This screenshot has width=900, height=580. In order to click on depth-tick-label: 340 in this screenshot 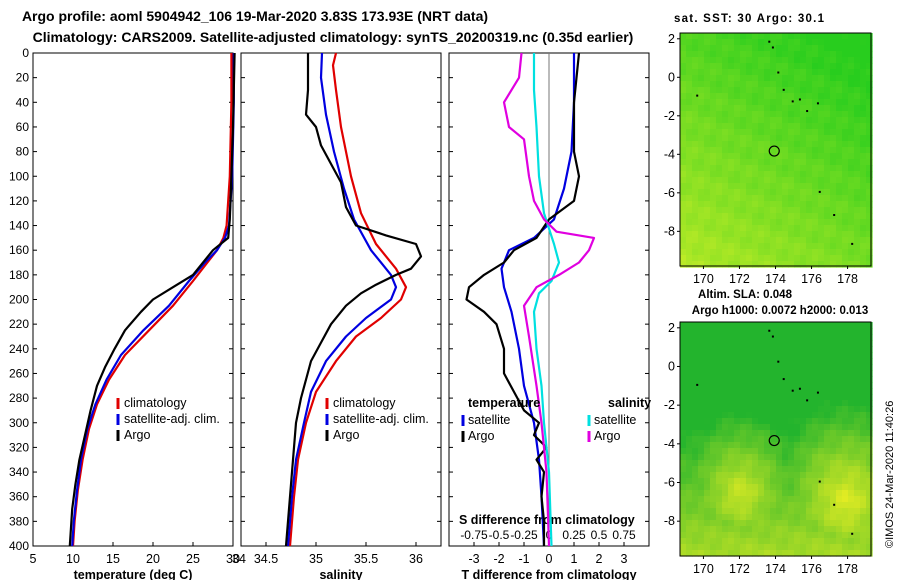, I will do `click(19, 472)`.